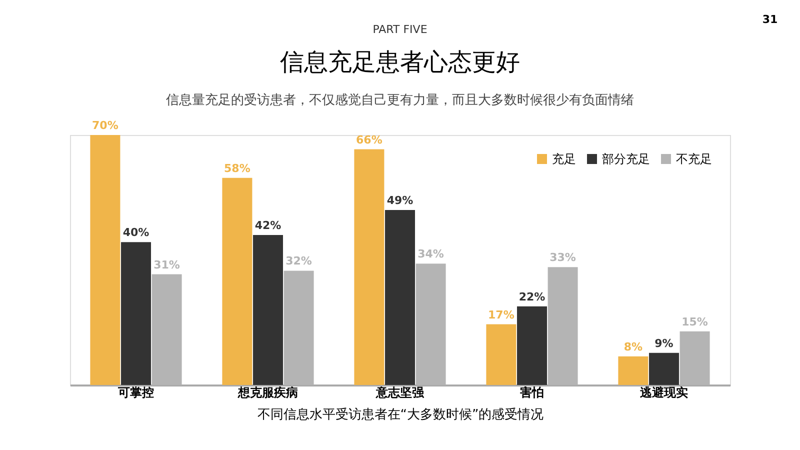 This screenshot has height=450, width=800. What do you see at coordinates (105, 125) in the screenshot?
I see `data-label: 70%` at bounding box center [105, 125].